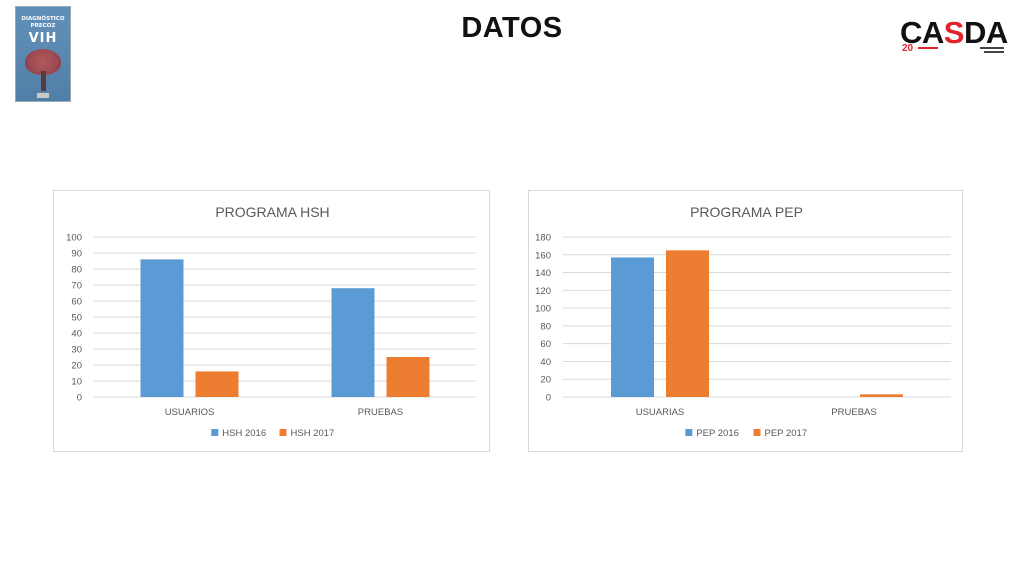 The height and width of the screenshot is (576, 1024). Describe the element at coordinates (543, 255) in the screenshot. I see `y-tick-label: 160` at that location.